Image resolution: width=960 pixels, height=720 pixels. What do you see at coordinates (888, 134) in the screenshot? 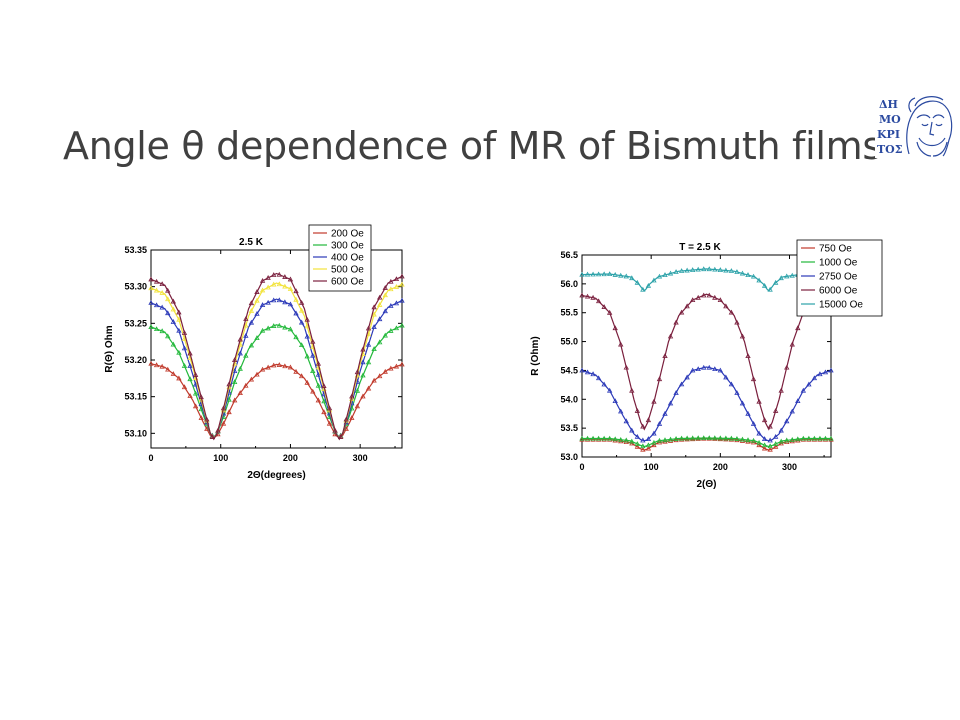
I see `svg-text: ΚΡΙ` at bounding box center [888, 134].